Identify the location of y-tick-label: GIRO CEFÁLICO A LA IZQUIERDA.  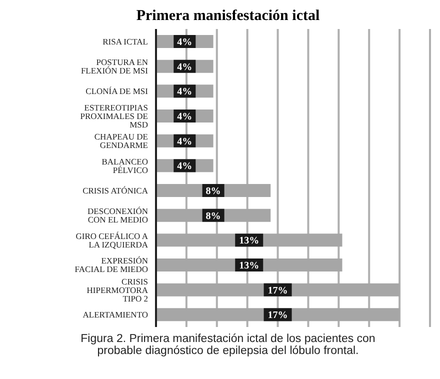
(112, 240).